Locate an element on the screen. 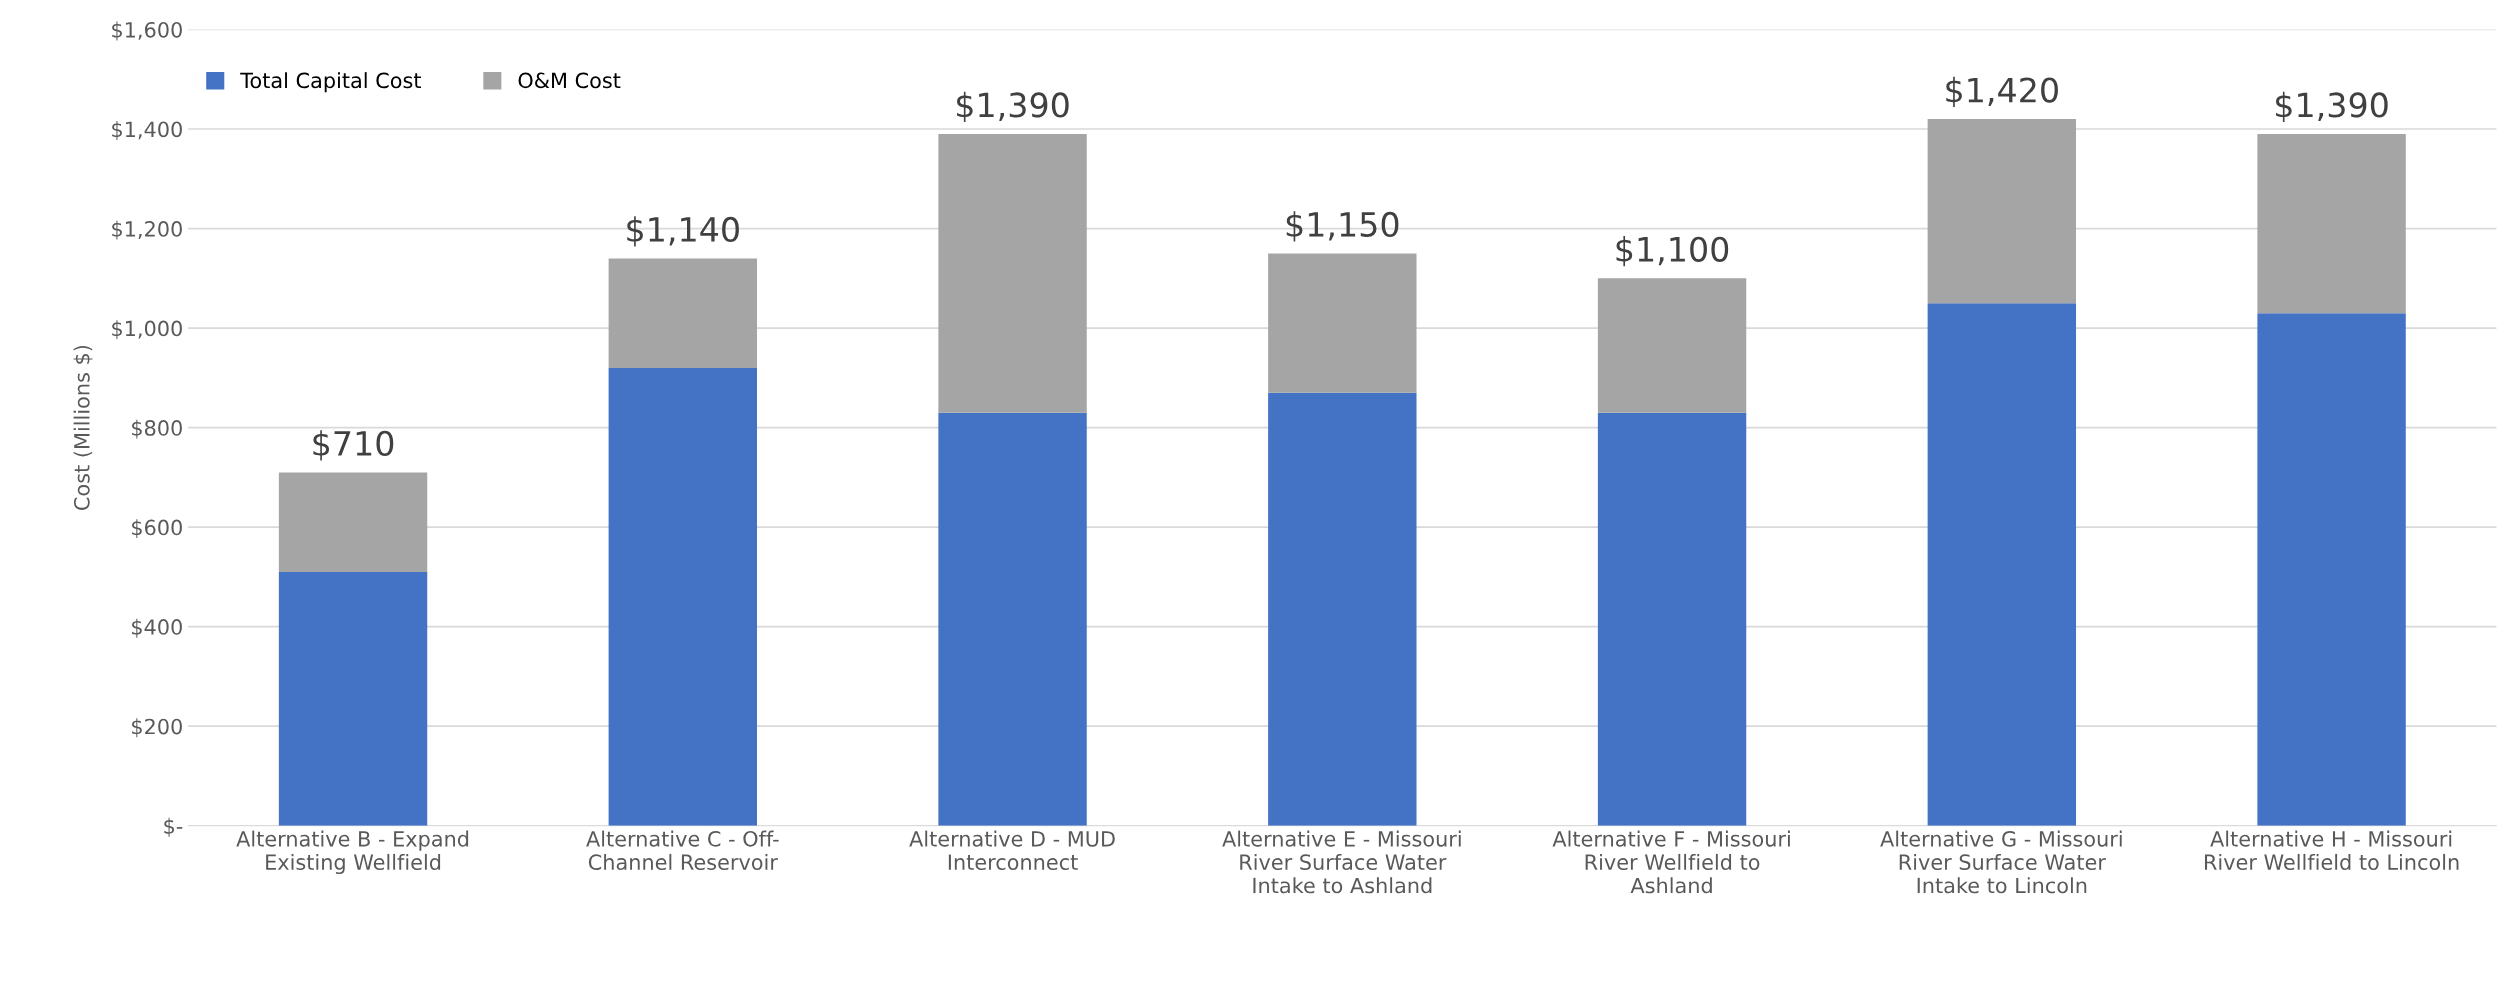 This screenshot has width=2509, height=983. y-tick-label: $800 is located at coordinates (157, 429).